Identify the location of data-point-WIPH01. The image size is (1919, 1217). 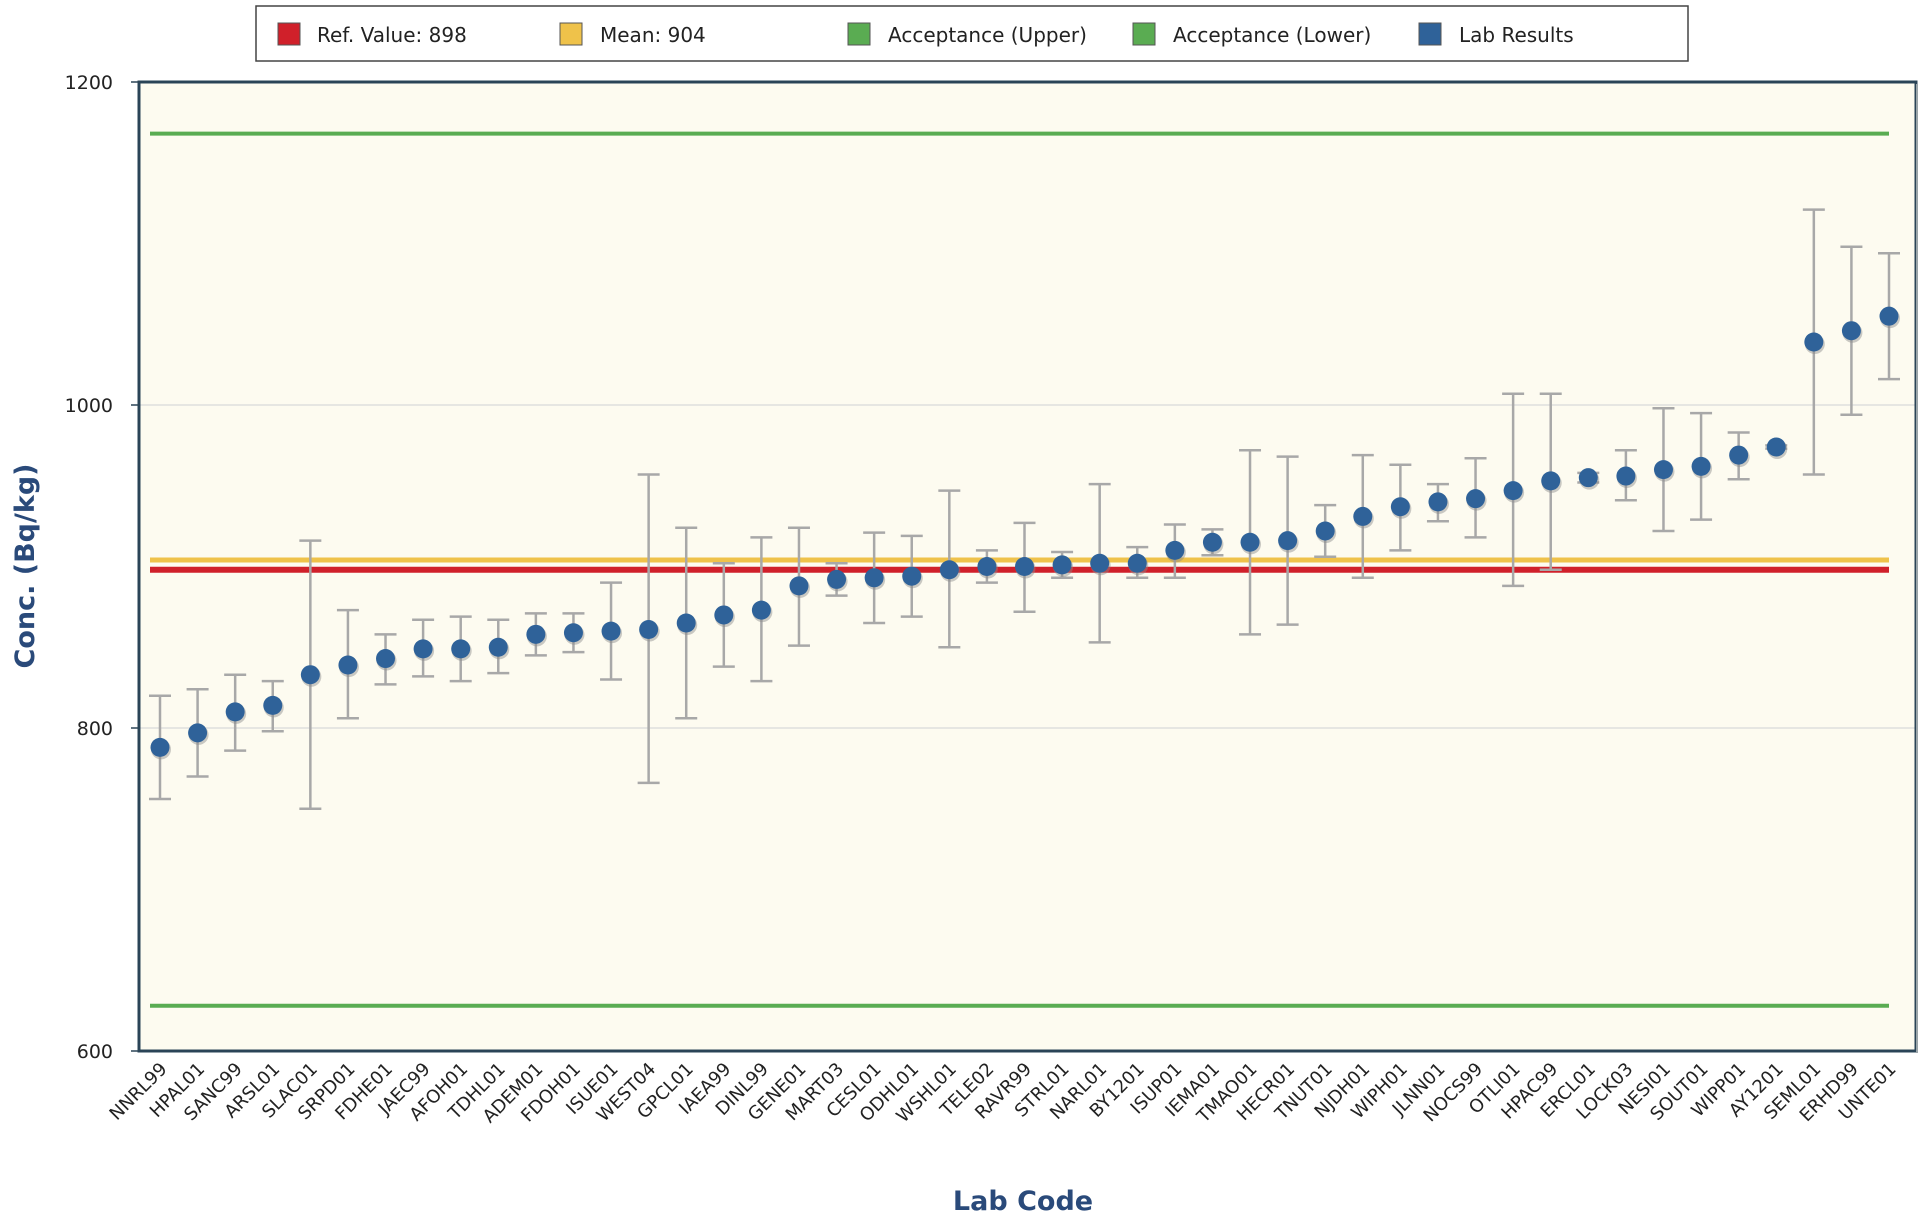
(1400, 507).